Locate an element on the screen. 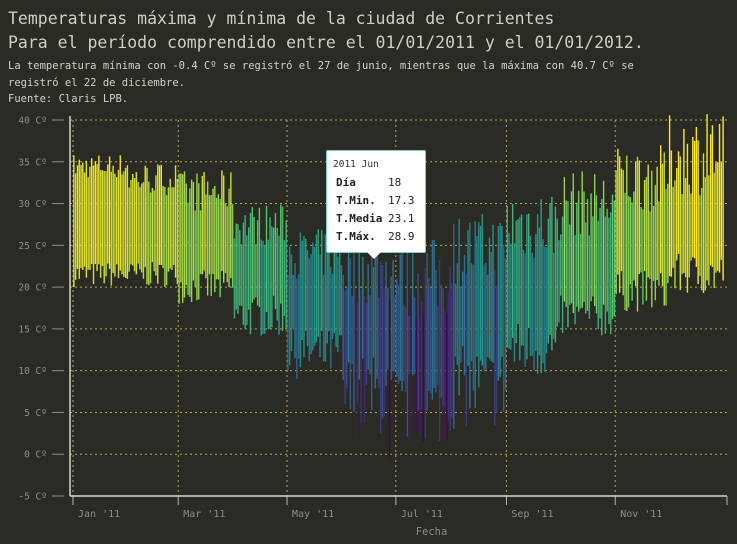 The image size is (737, 544). y-tick-label: 10 Cº is located at coordinates (32, 371).